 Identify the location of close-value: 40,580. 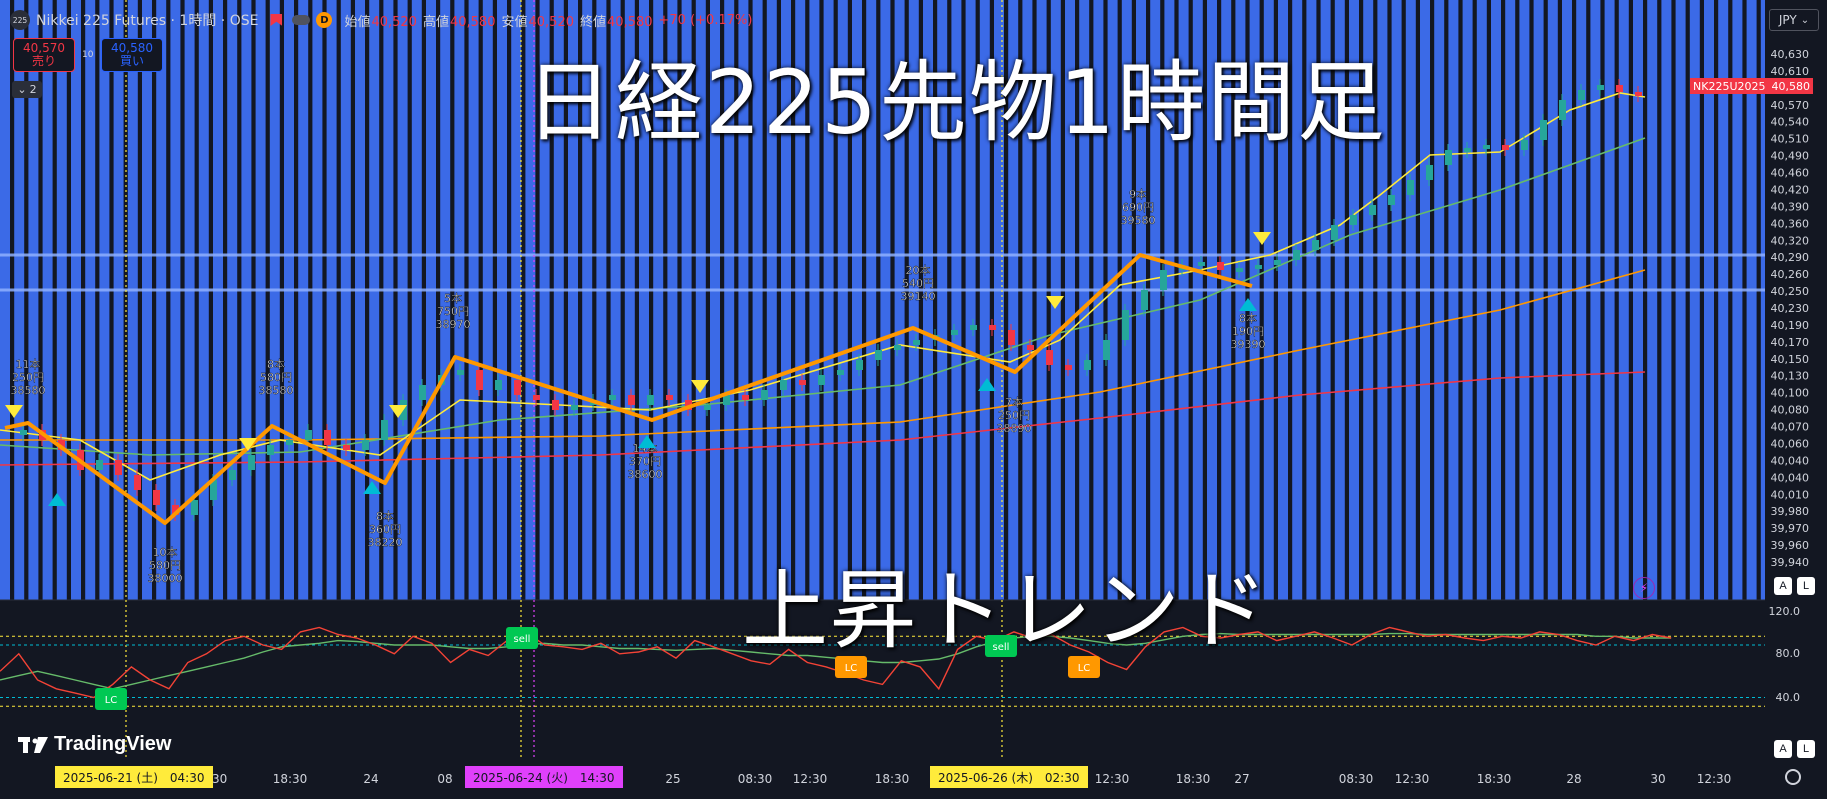
(630, 22).